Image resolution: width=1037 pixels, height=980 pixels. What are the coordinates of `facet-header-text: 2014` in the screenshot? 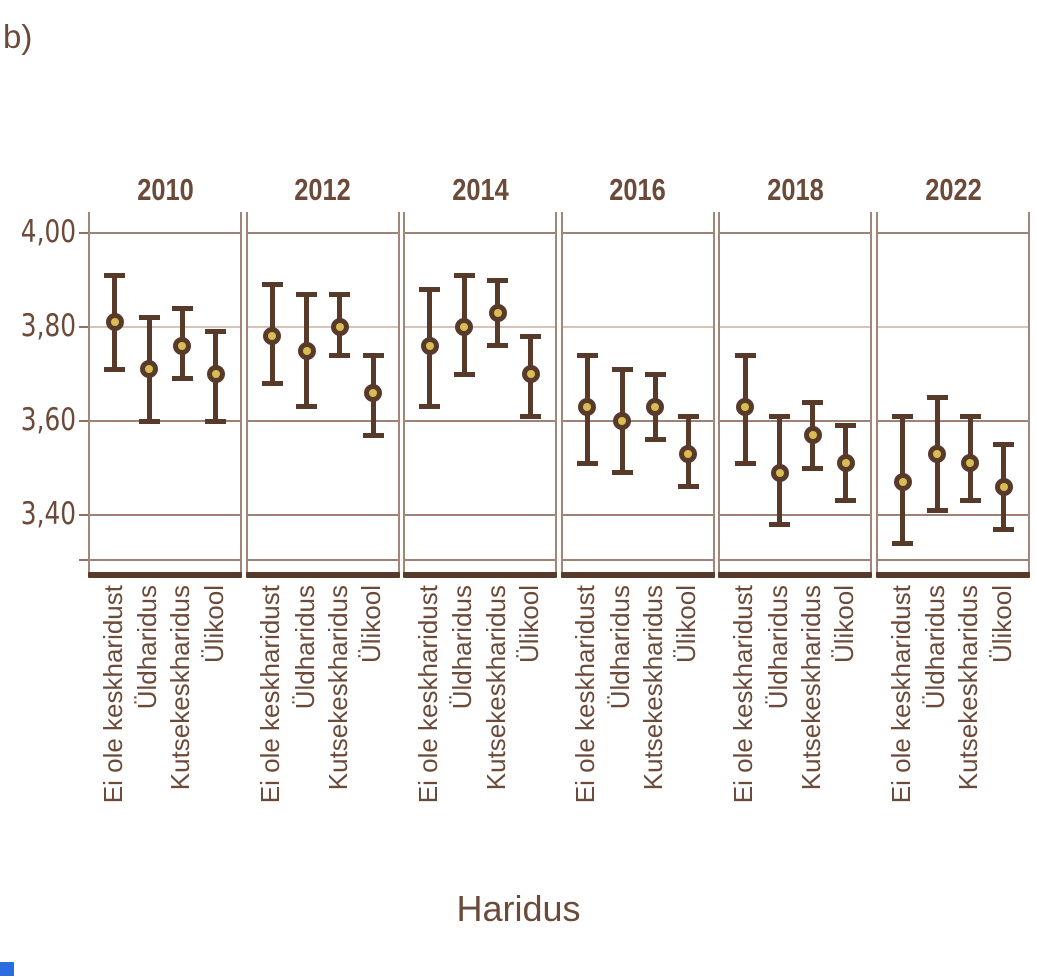 It's located at (480, 189).